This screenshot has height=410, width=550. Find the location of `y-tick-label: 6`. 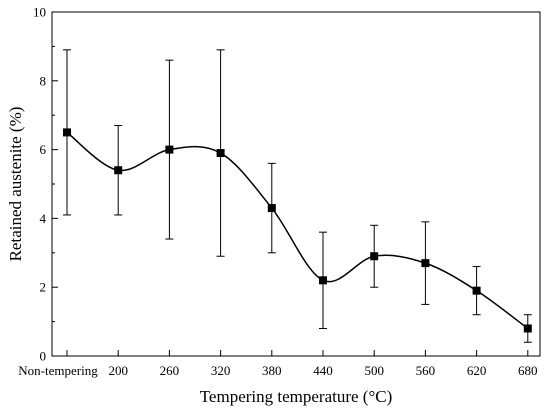

y-tick-label: 6 is located at coordinates (43, 149).